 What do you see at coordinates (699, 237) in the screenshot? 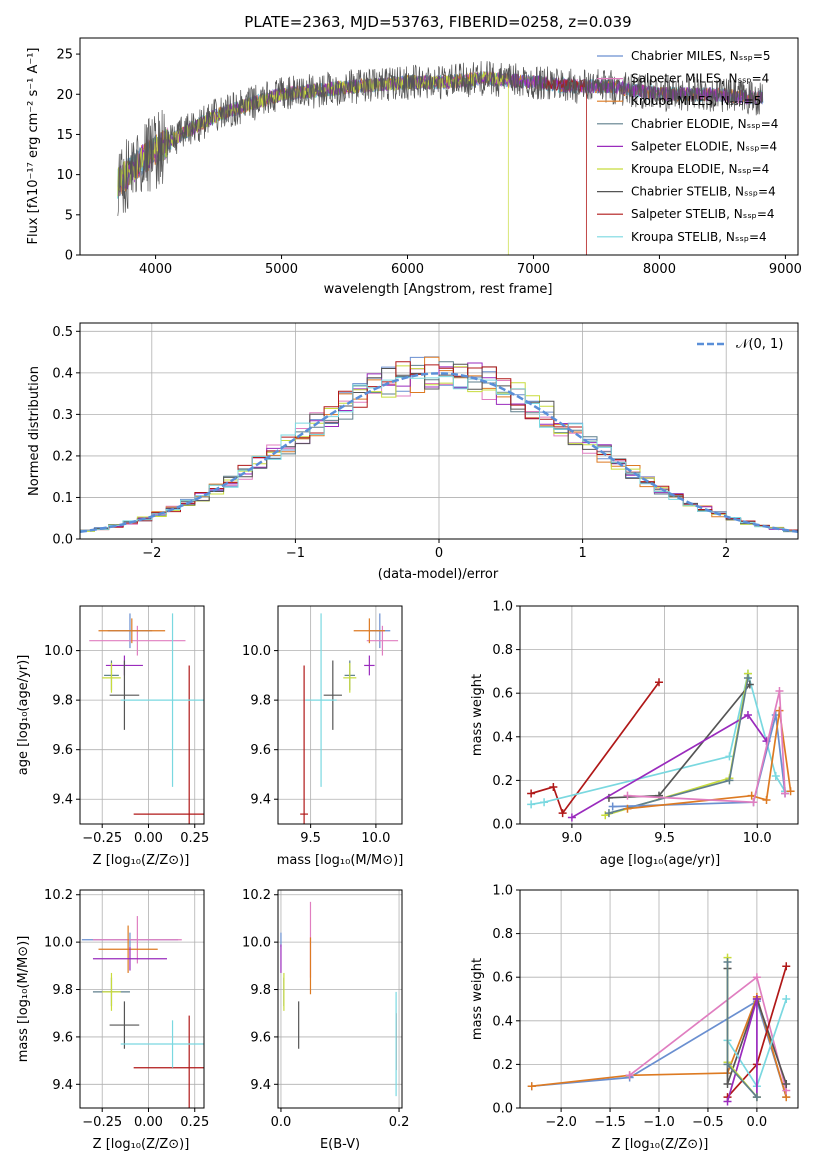
I see `legend-label-kroupa_stelib: Kroupa STELIB, Nₛₛₚ=4` at bounding box center [699, 237].